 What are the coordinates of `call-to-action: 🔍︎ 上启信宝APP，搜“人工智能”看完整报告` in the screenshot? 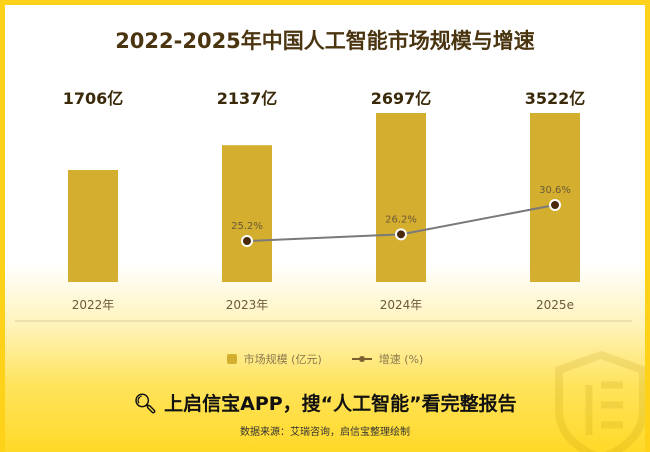 It's located at (325, 402).